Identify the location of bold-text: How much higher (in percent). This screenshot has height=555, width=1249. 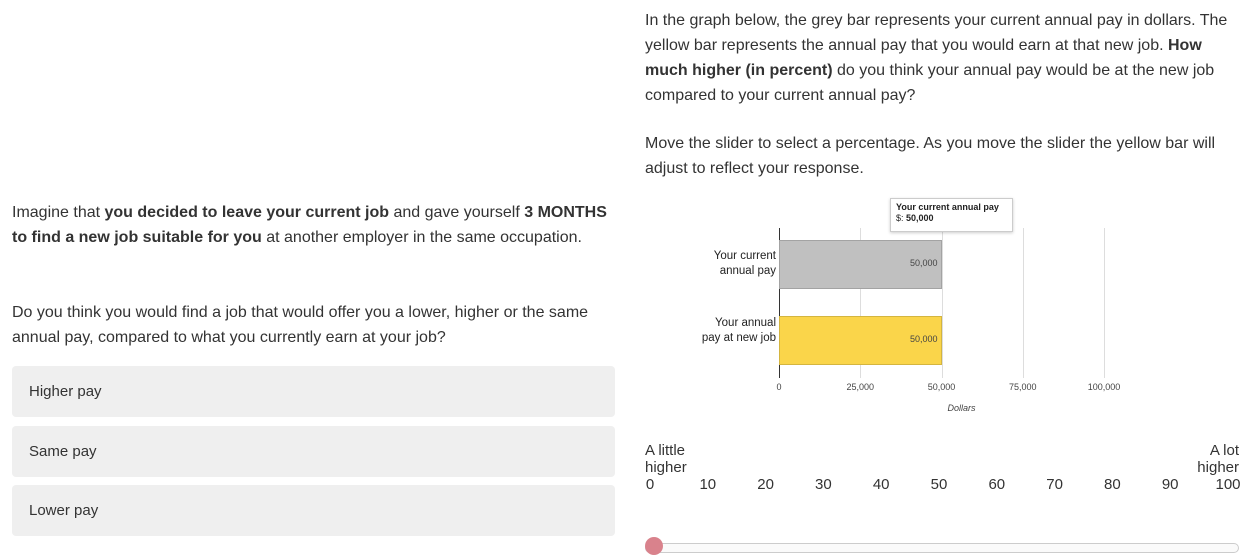
(923, 58).